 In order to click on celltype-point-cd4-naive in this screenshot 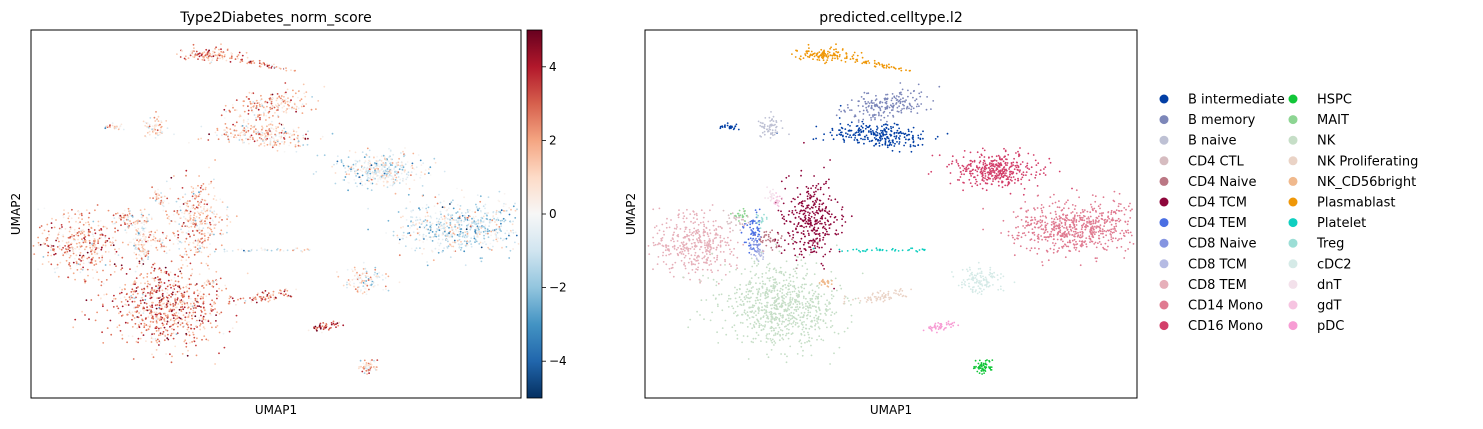, I will do `click(768, 239)`.